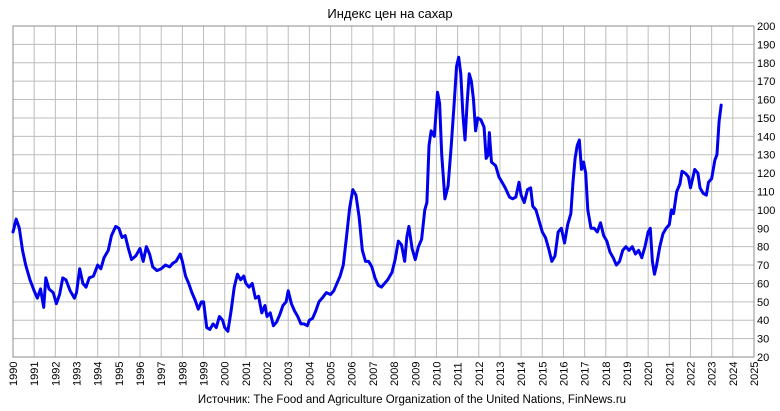 The width and height of the screenshot is (780, 411). What do you see at coordinates (649, 374) in the screenshot?
I see `x-tick-label: 2020` at bounding box center [649, 374].